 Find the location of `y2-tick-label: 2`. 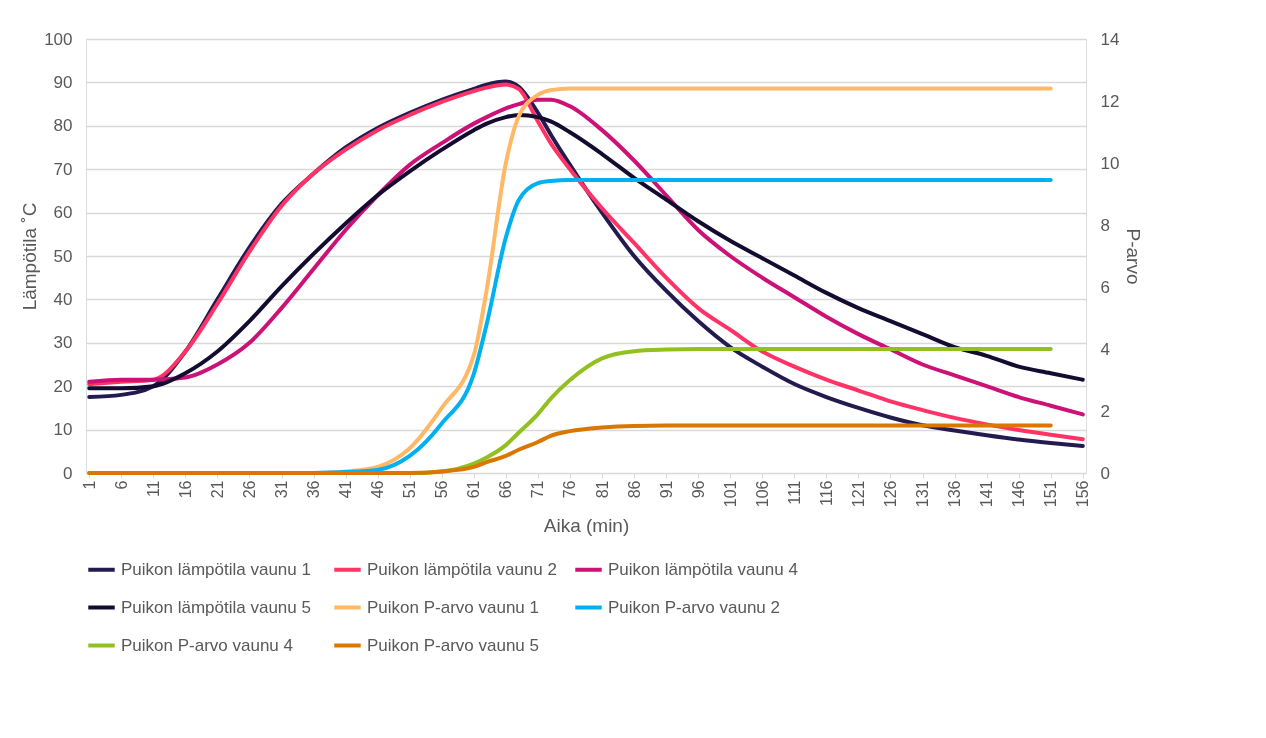

y2-tick-label: 2 is located at coordinates (1105, 411).